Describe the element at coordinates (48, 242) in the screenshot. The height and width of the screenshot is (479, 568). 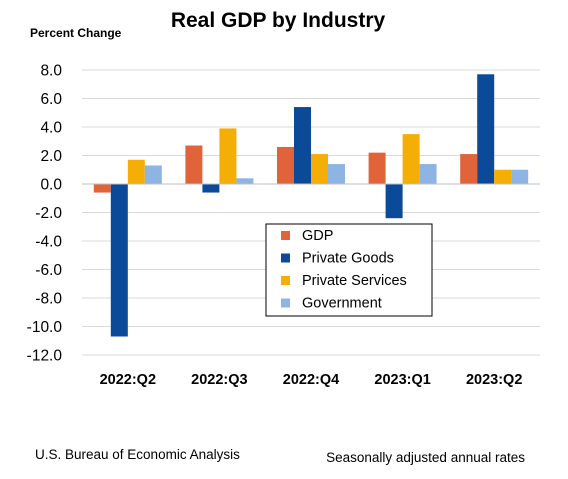
I see `y-tick-label: -4.0` at that location.